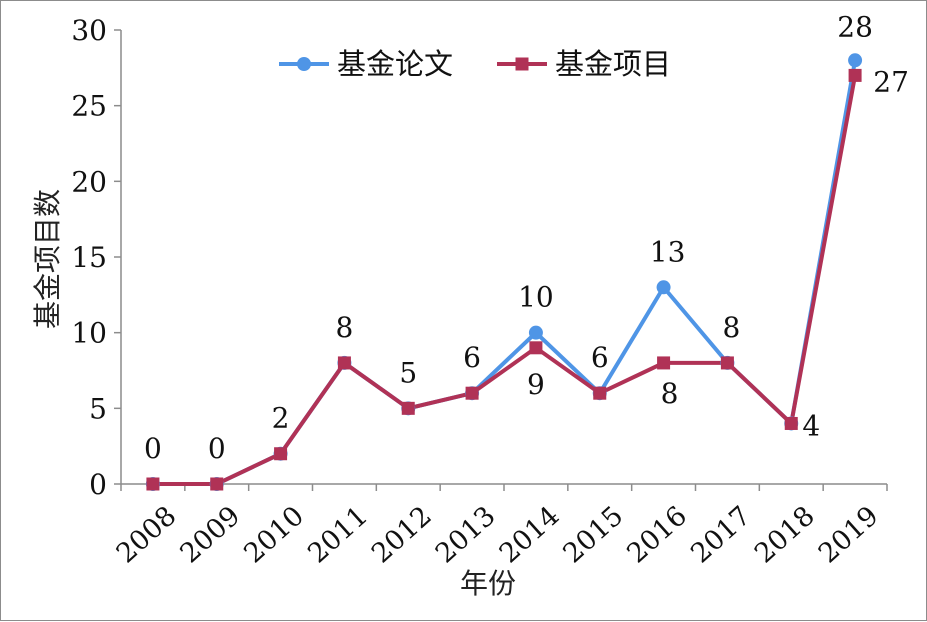 The height and width of the screenshot is (622, 927). What do you see at coordinates (593, 534) in the screenshot?
I see `x-tick-label: 2015` at bounding box center [593, 534].